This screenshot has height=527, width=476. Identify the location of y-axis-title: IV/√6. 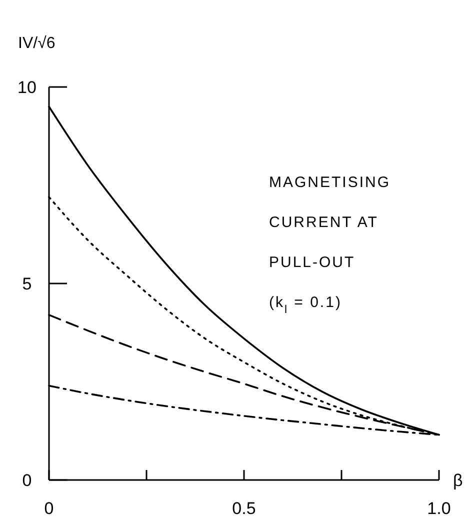
(37, 43).